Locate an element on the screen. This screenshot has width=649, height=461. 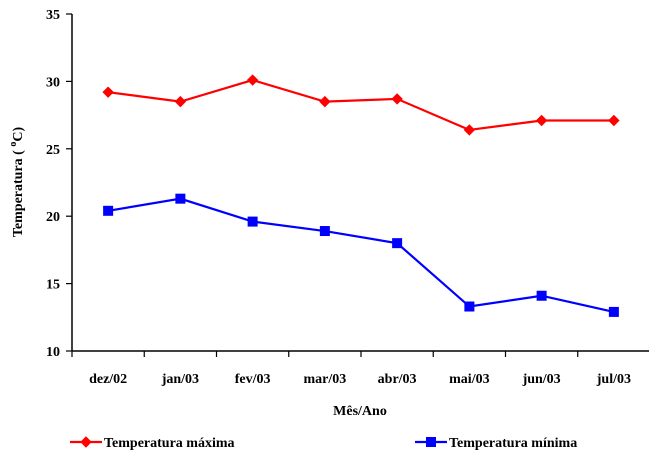
y-tick-label: 10 is located at coordinates (53, 352).